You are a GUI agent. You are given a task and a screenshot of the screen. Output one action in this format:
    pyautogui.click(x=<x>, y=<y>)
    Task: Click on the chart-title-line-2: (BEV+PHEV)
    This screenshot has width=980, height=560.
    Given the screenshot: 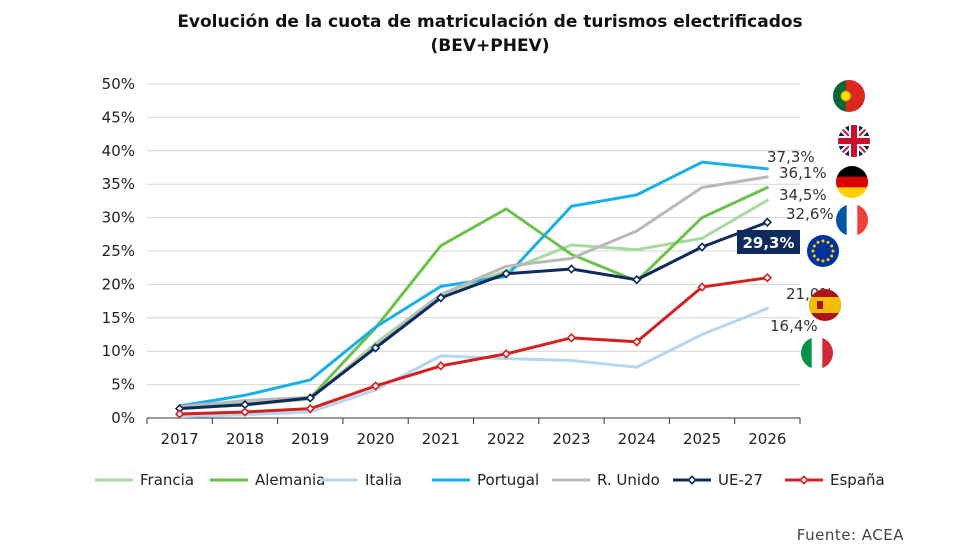 What is the action you would take?
    pyautogui.click(x=490, y=46)
    